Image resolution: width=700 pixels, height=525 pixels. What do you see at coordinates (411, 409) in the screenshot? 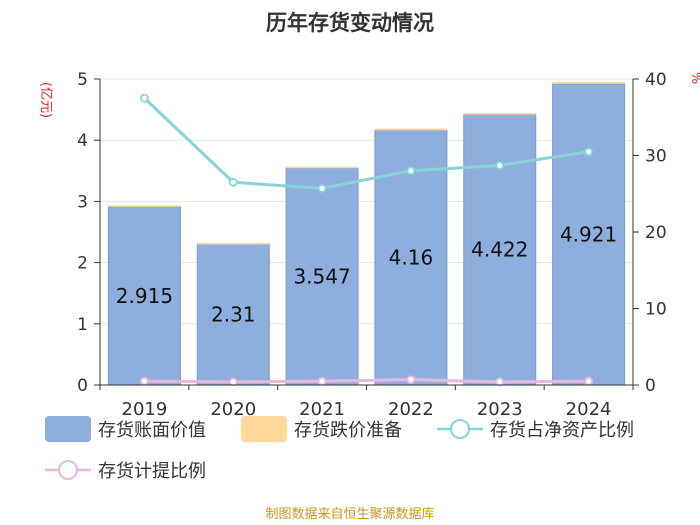
I see `x-tick-label: 2022` at bounding box center [411, 409].